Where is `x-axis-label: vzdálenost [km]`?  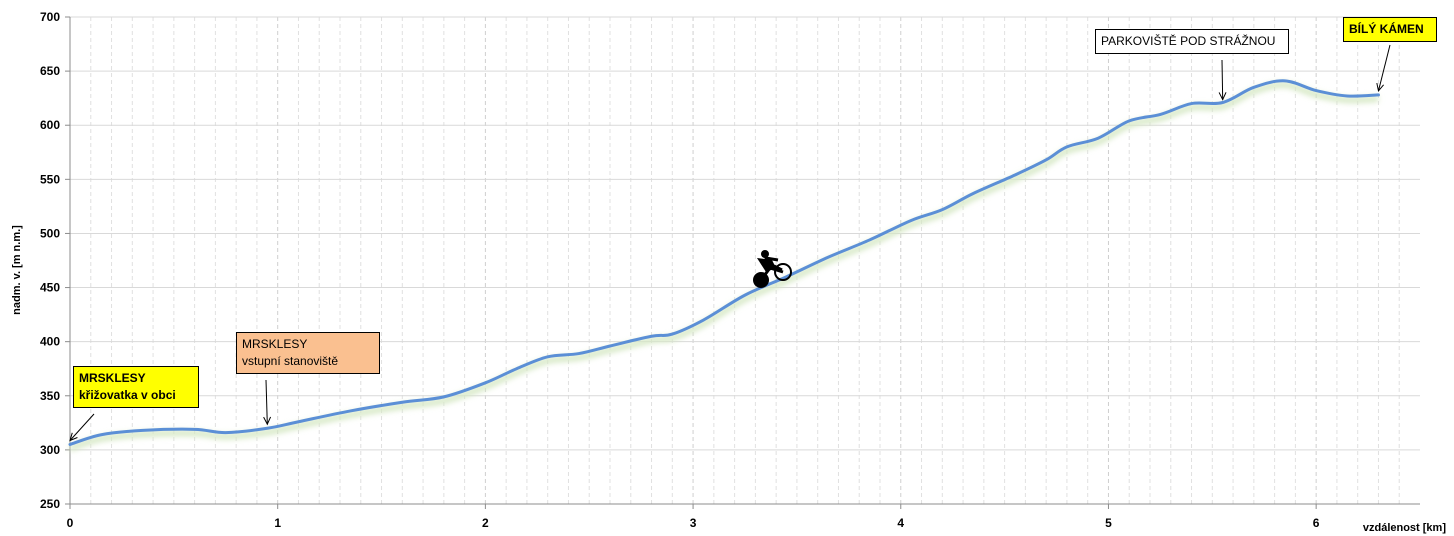 x-axis-label: vzdálenost [km] is located at coordinates (1404, 528).